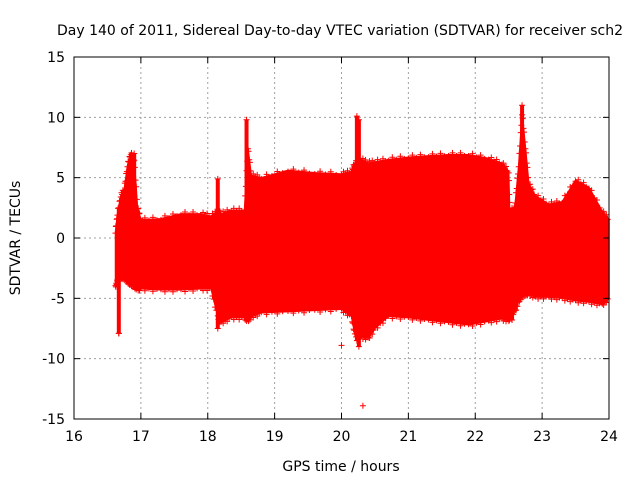  Describe the element at coordinates (60, 179) in the screenshot. I see `y-tick-label: 5` at that location.